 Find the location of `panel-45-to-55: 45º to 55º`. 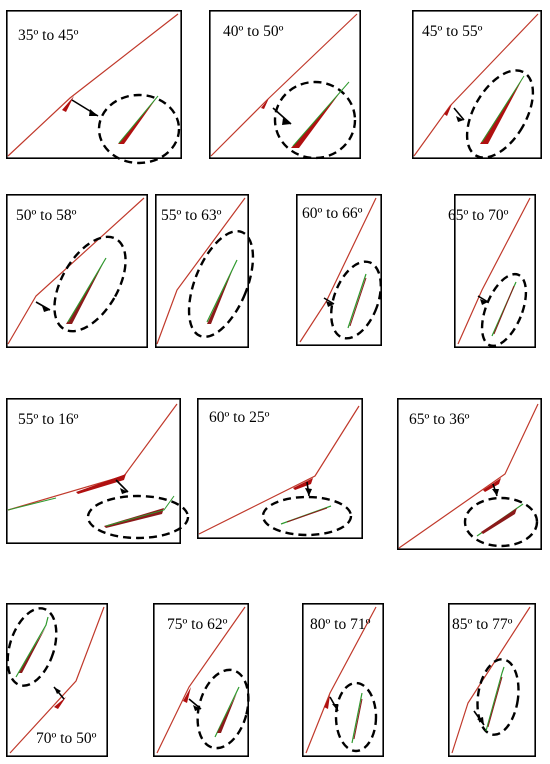

panel-45-to-55: 45º to 55º is located at coordinates (477, 84).